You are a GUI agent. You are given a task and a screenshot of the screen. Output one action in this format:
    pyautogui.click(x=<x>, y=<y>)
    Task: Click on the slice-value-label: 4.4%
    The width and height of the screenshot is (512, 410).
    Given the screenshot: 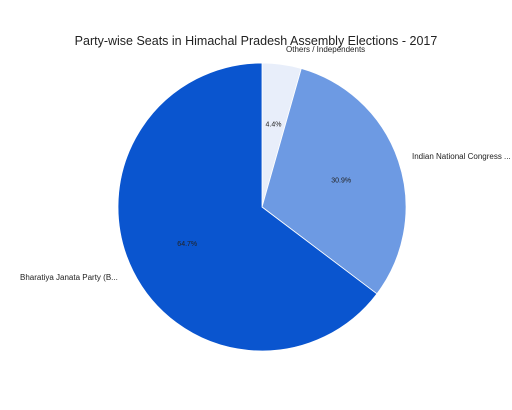 What is the action you would take?
    pyautogui.click(x=274, y=124)
    